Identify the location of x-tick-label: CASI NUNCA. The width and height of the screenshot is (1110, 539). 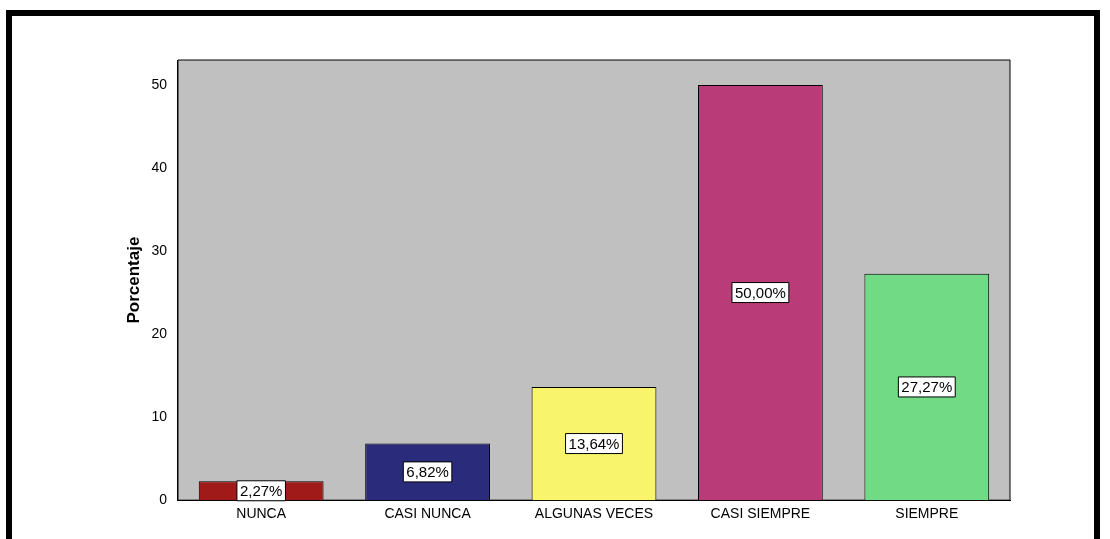
(428, 513).